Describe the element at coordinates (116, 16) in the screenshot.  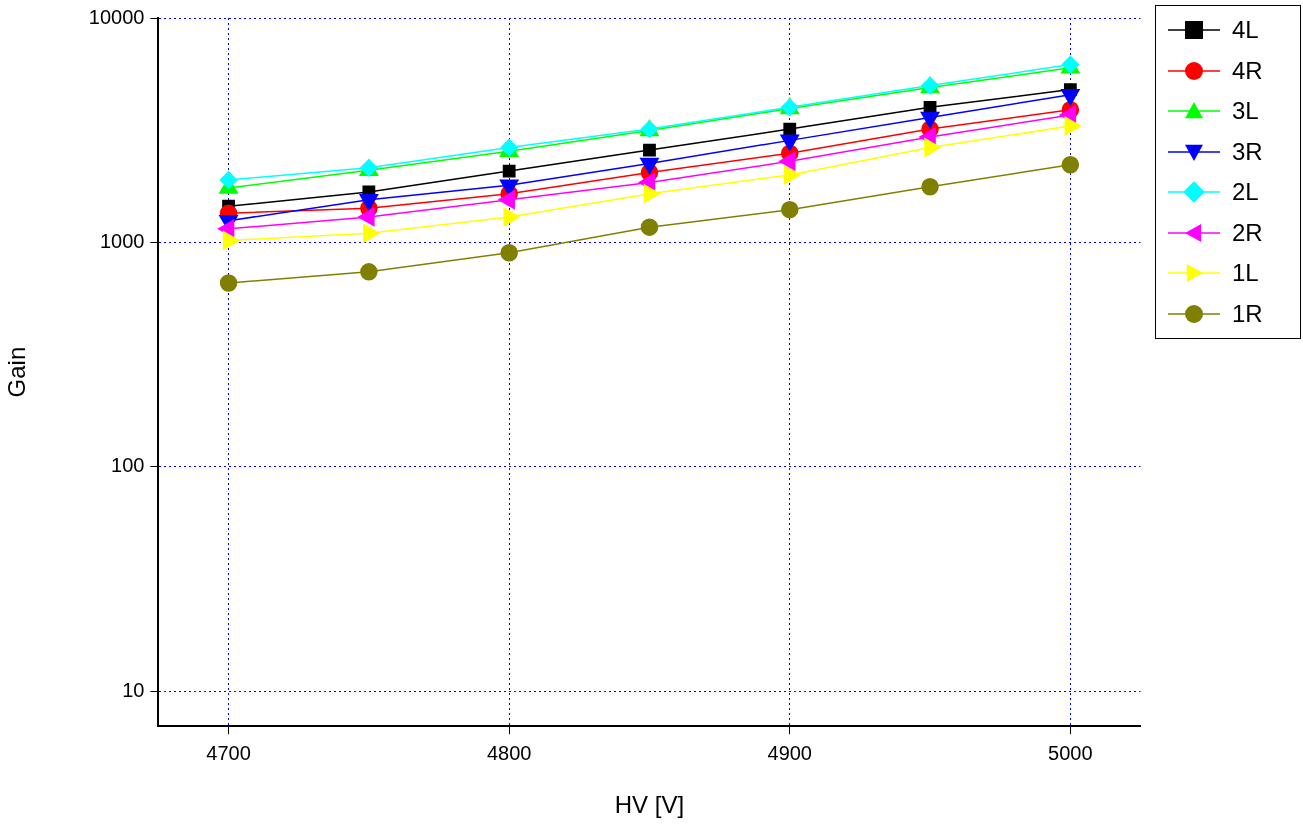
I see `y-tick-label: 10000` at that location.